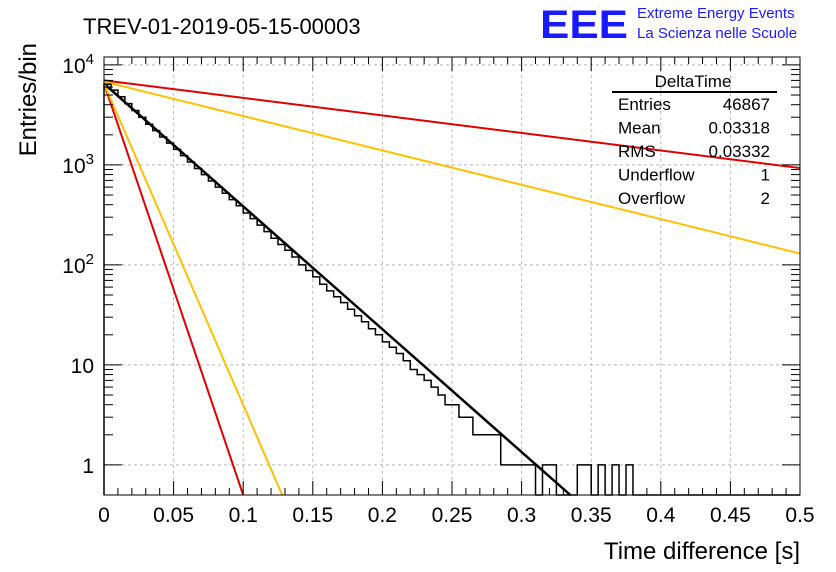 The width and height of the screenshot is (836, 572). I want to click on y-tick-label: 10⁴, so click(78, 64).